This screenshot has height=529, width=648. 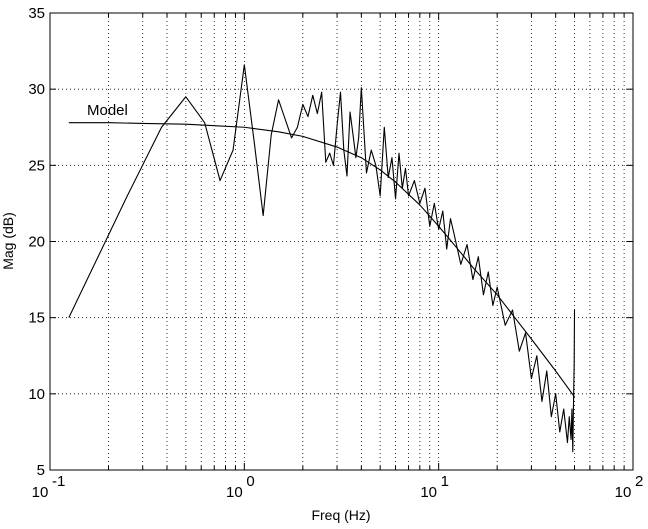 I want to click on x-tick-label-exponent: 0, so click(x=250, y=481).